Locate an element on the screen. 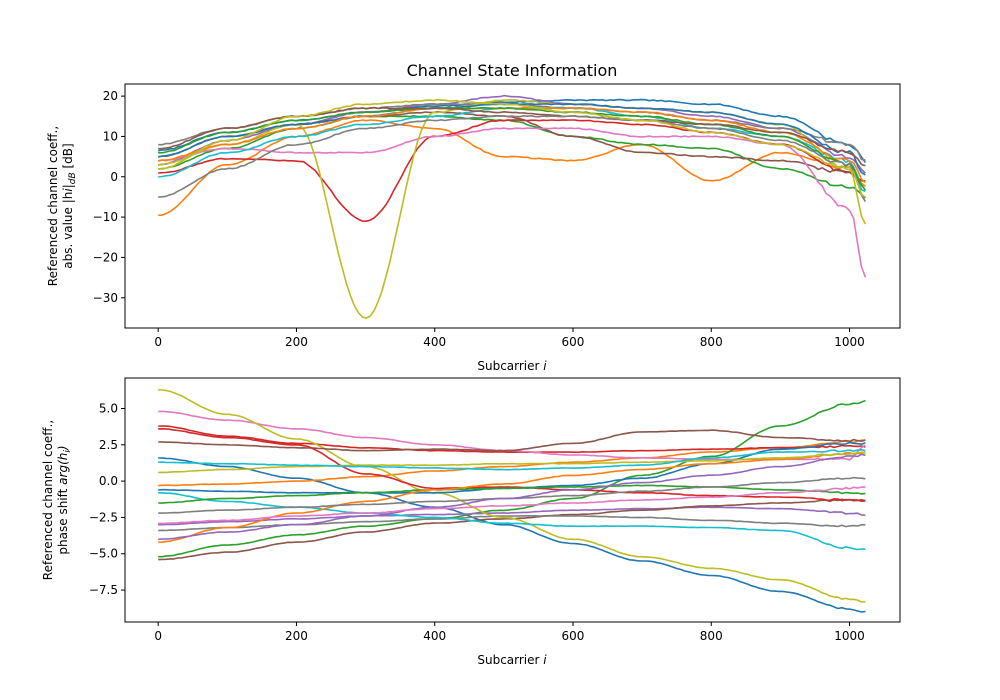 This screenshot has width=1000, height=700. magnitude-ytick-label: −20 is located at coordinates (105, 257).